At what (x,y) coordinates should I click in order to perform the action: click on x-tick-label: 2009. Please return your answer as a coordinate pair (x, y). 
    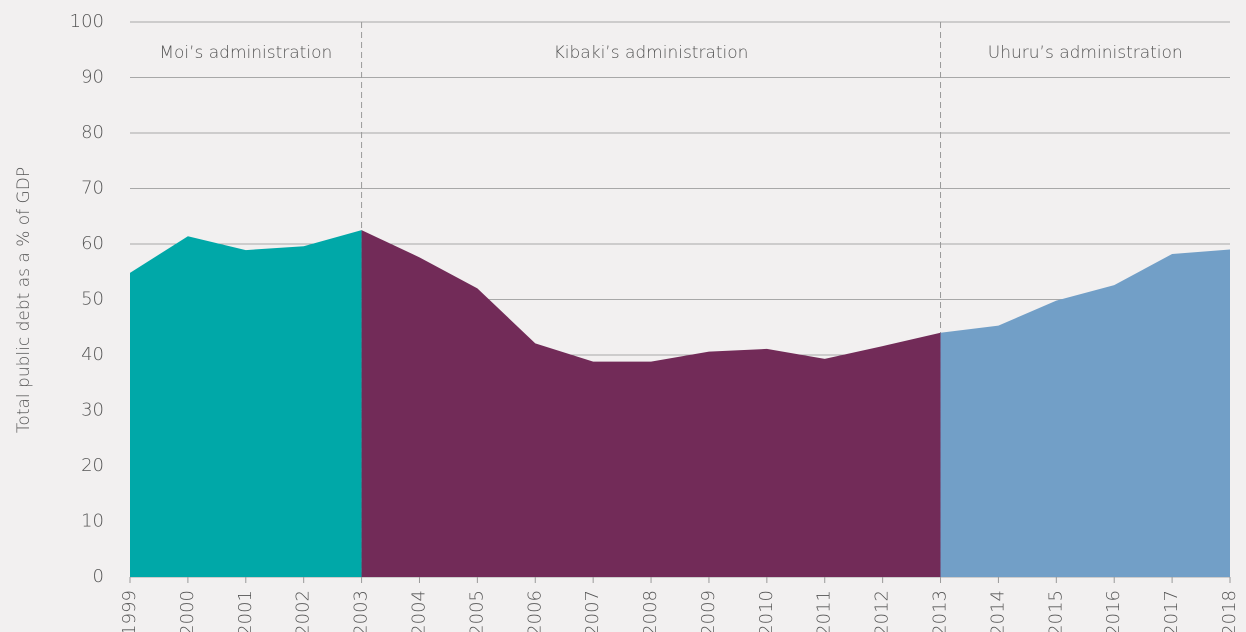
    Looking at the image, I should click on (708, 611).